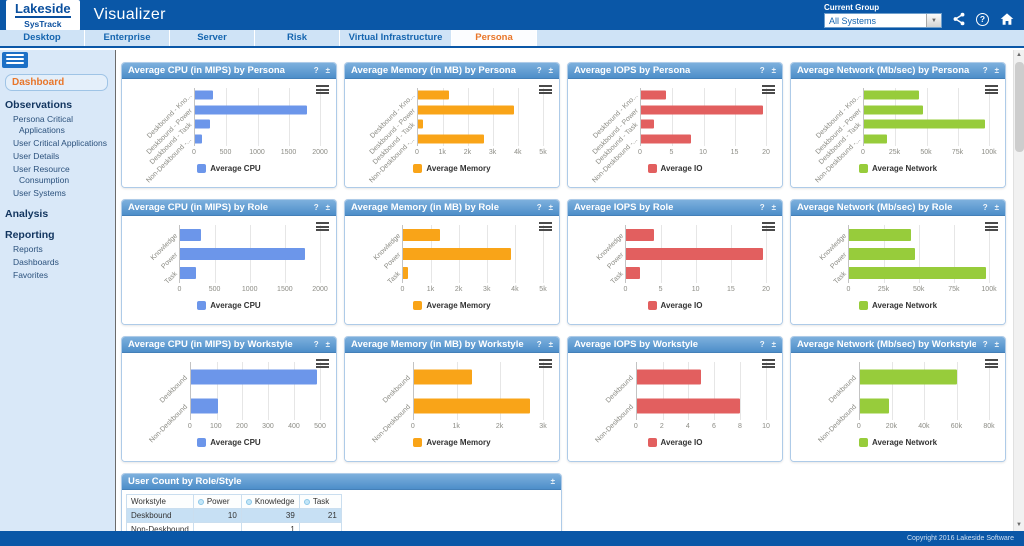 The height and width of the screenshot is (546, 1024). I want to click on sidebar-item-user-resource-consumption: User Resource Consumption, so click(41, 175).